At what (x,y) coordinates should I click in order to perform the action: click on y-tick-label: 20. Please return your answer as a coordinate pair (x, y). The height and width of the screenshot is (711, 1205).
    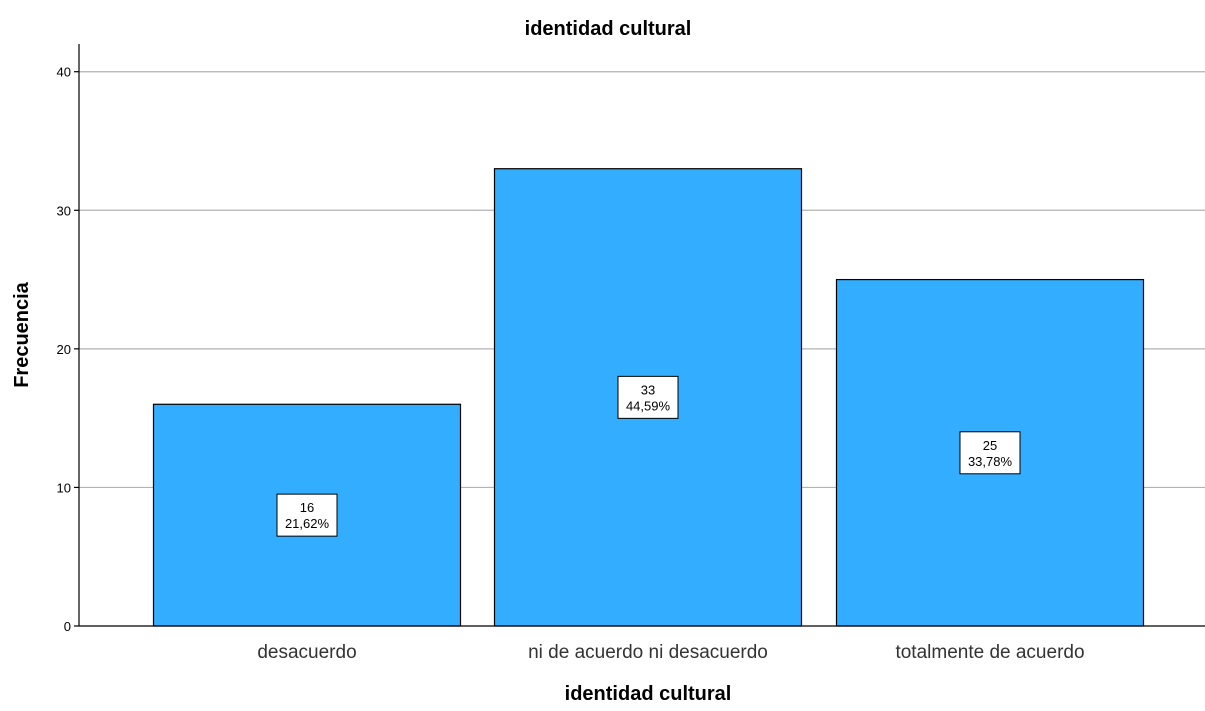
    Looking at the image, I should click on (64, 349).